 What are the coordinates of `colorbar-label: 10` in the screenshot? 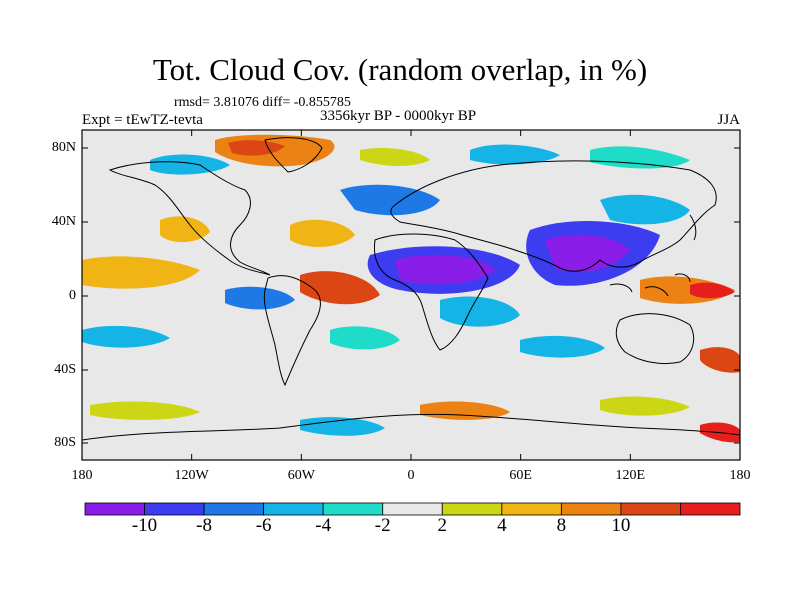 It's located at (621, 525).